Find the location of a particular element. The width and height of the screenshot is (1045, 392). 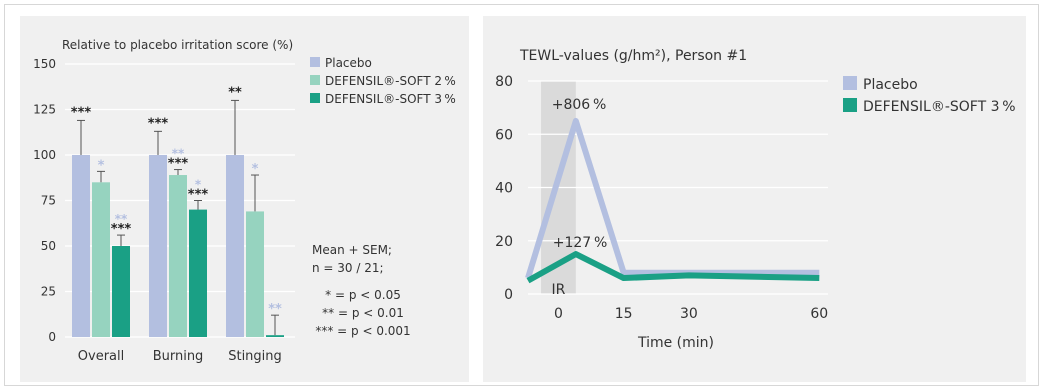

chart-title: TEWL-values (g/hm²), Person #1 is located at coordinates (633, 56).